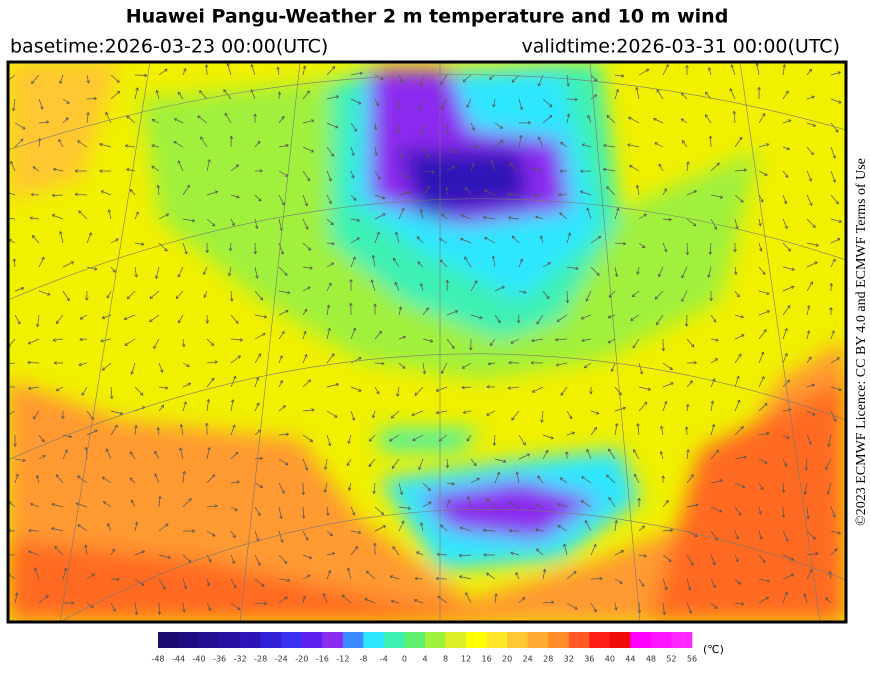 This screenshot has width=870, height=684. Describe the element at coordinates (589, 659) in the screenshot. I see `colorbar-tick-label: 36` at that location.